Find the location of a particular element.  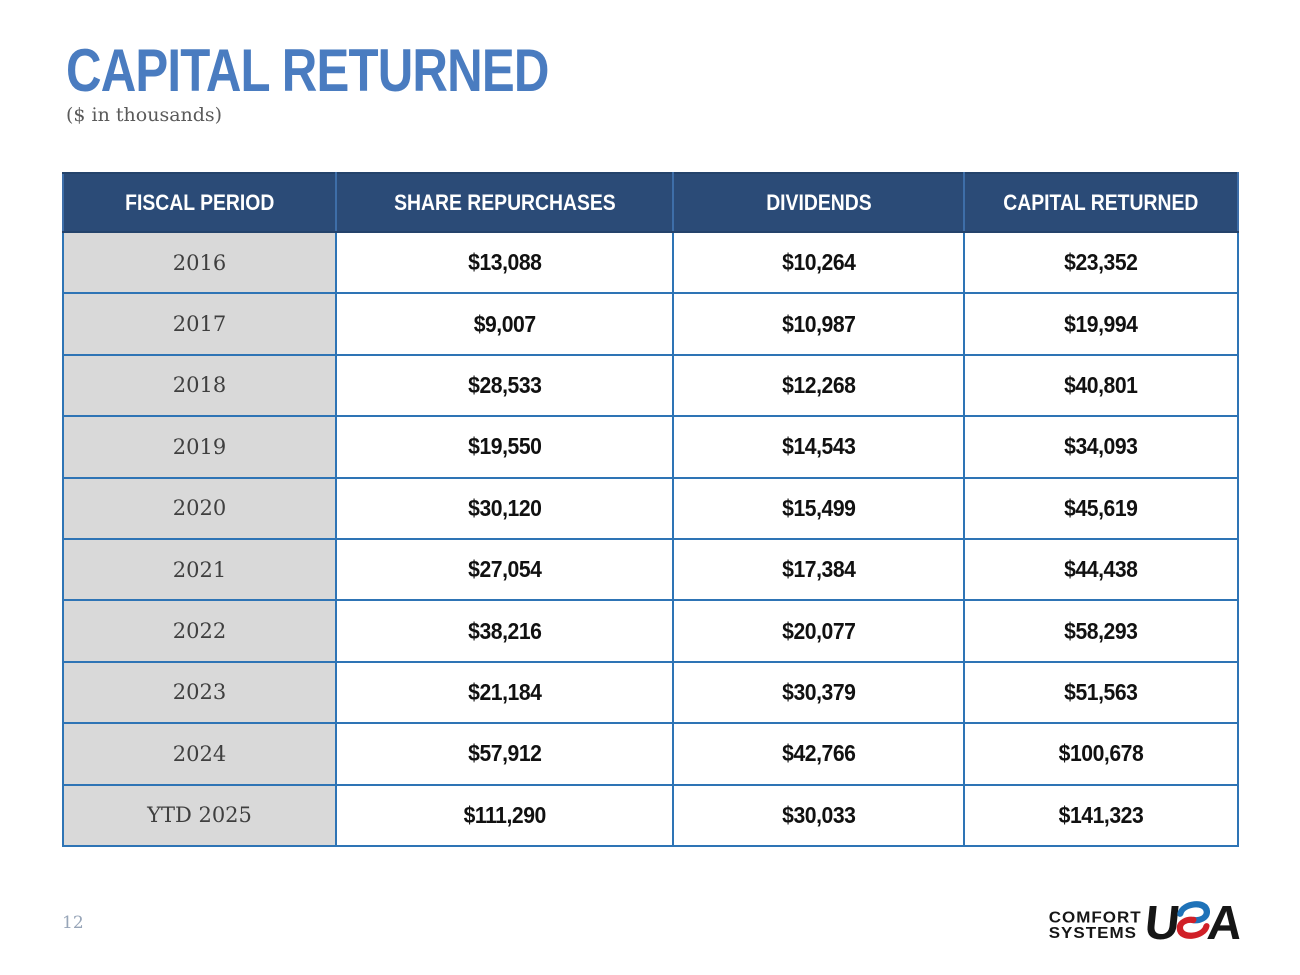

table-row: 2021 $27,054 $17,384 $44,438 is located at coordinates (650, 569).